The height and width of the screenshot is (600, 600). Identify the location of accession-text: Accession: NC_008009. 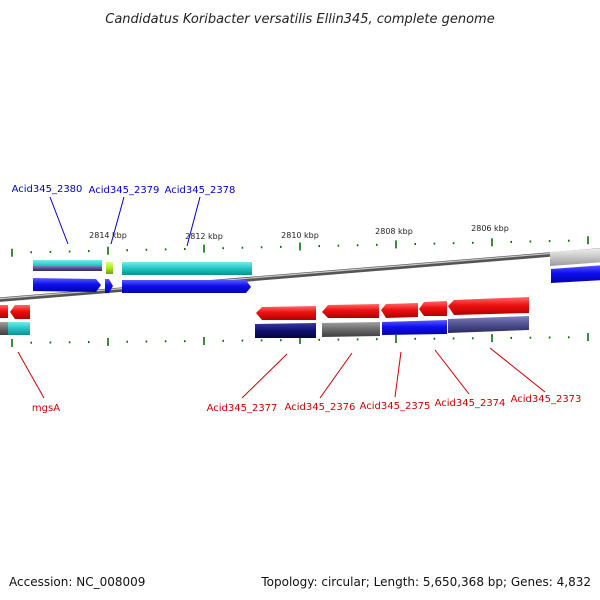
(77, 582).